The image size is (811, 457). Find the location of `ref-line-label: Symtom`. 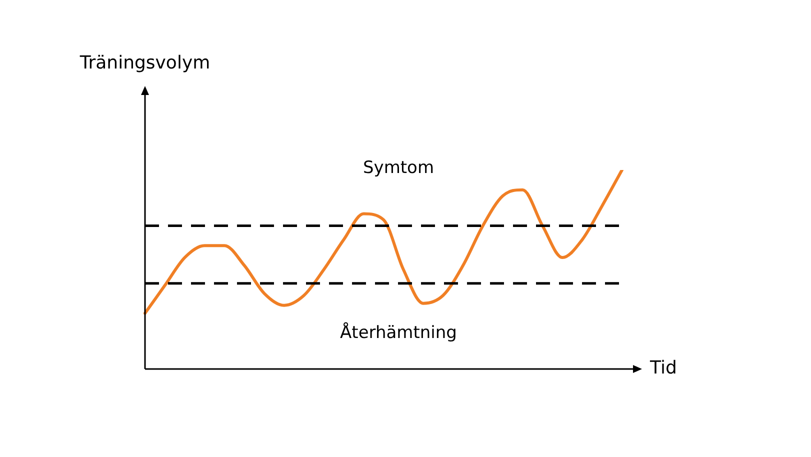

ref-line-label: Symtom is located at coordinates (398, 168).